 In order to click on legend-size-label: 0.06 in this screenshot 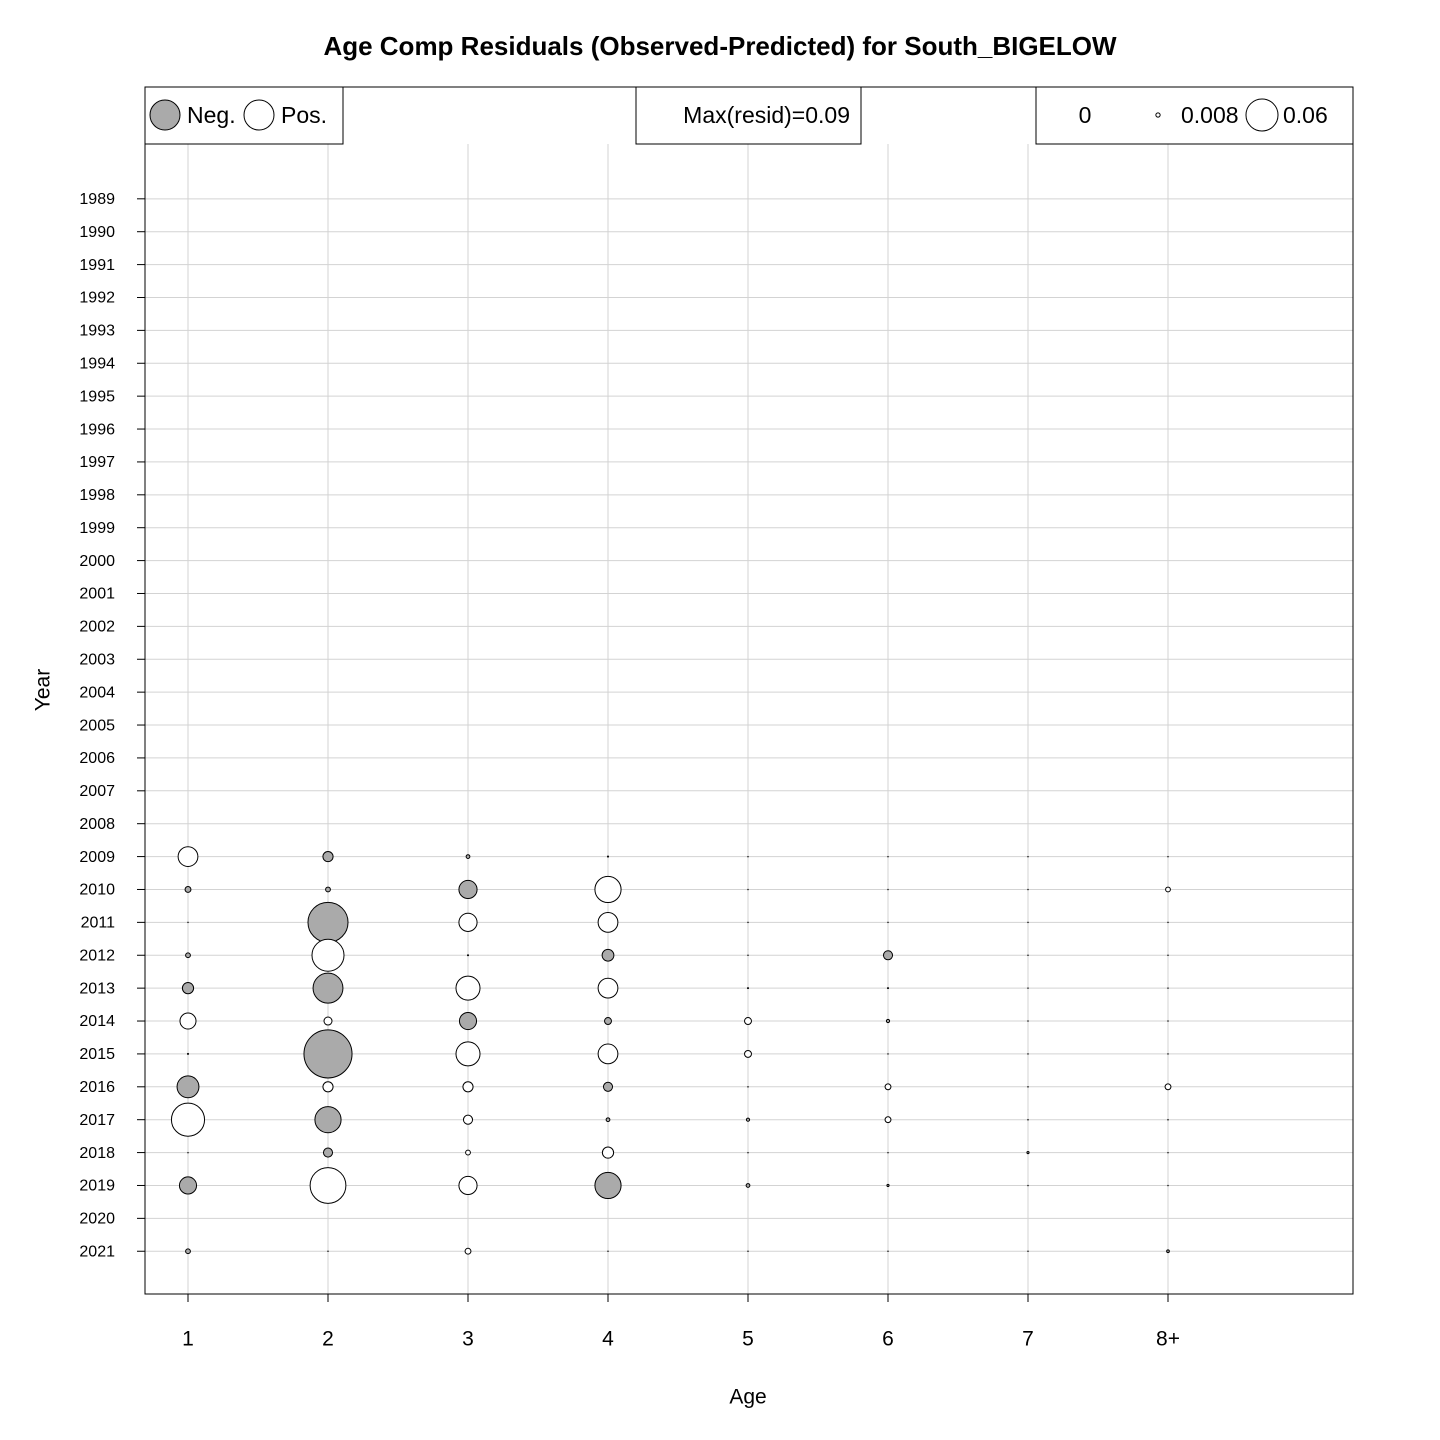, I will do `click(1305, 115)`.